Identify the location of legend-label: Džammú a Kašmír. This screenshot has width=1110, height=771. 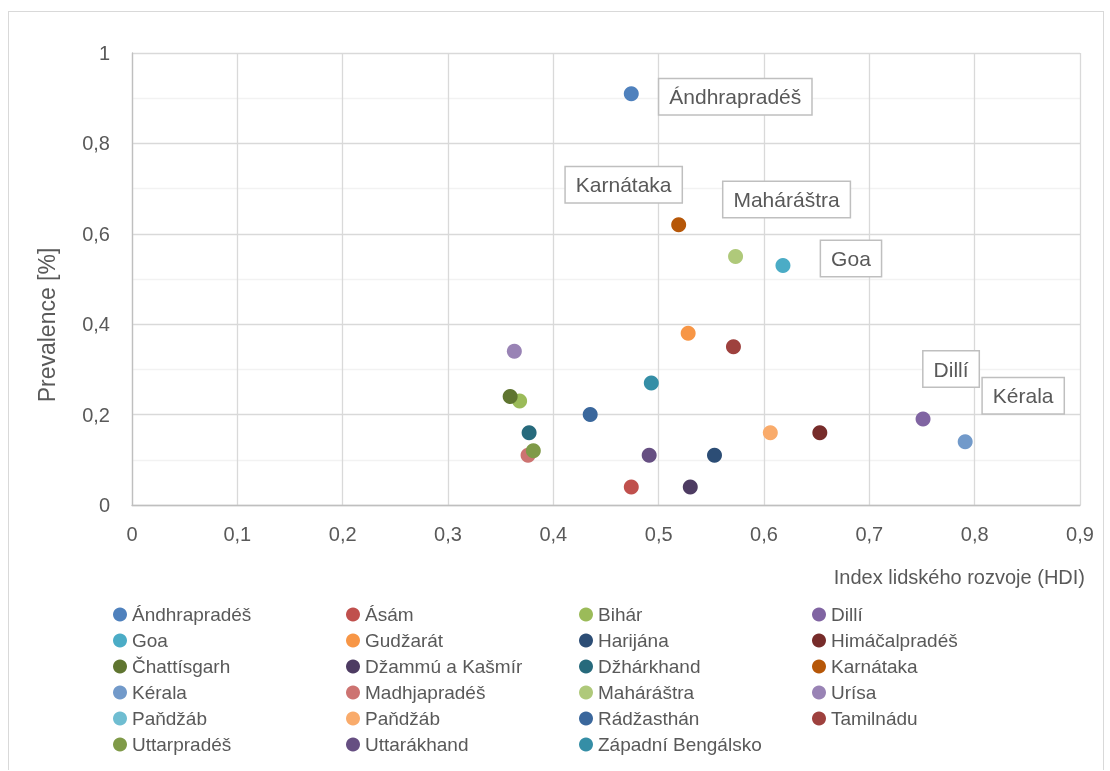
(444, 666).